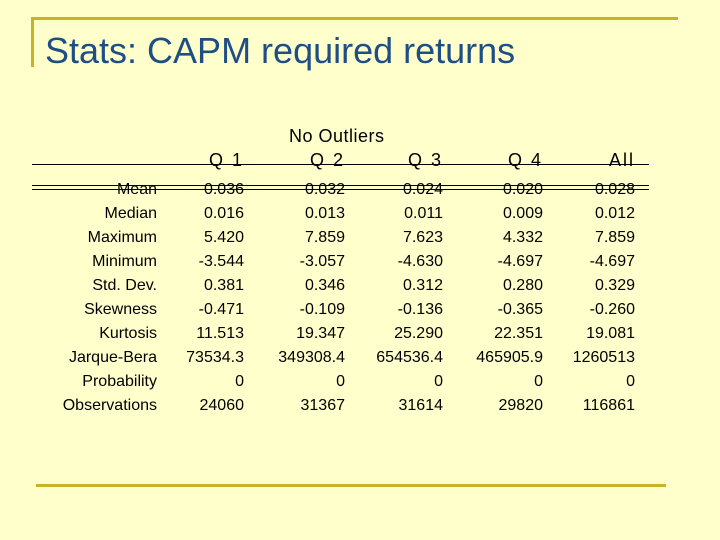 This screenshot has width=720, height=540. What do you see at coordinates (221, 309) in the screenshot?
I see `table-cell: -0.471` at bounding box center [221, 309].